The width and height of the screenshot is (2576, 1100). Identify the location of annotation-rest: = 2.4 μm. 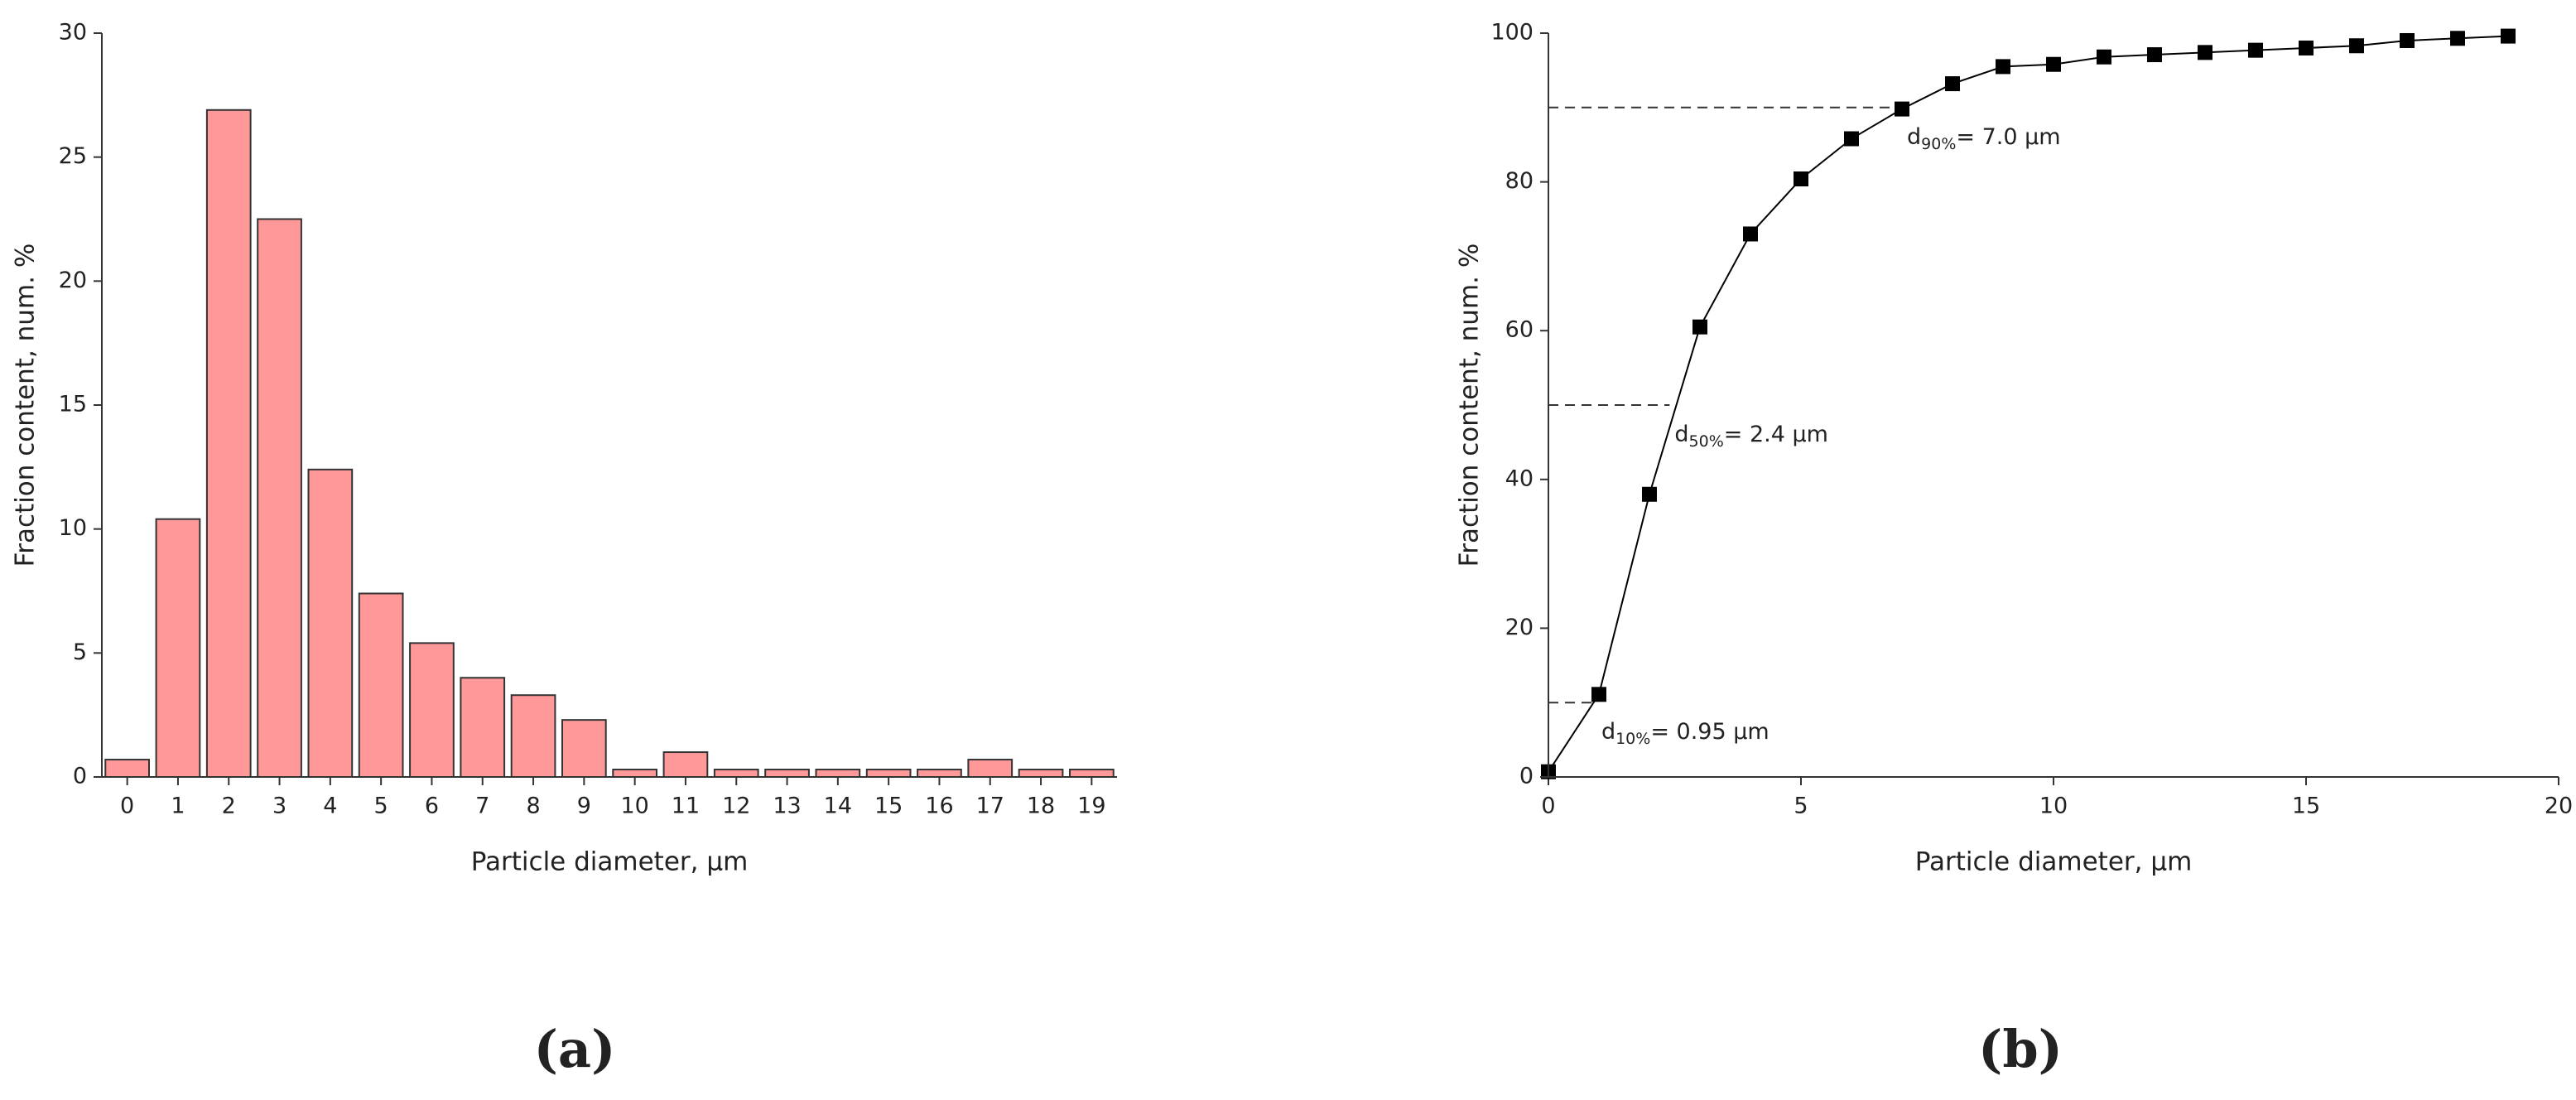
(1776, 434).